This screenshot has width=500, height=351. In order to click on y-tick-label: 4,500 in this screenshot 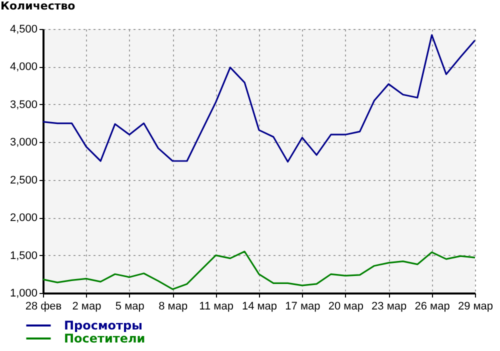, I will do `click(24, 30)`.